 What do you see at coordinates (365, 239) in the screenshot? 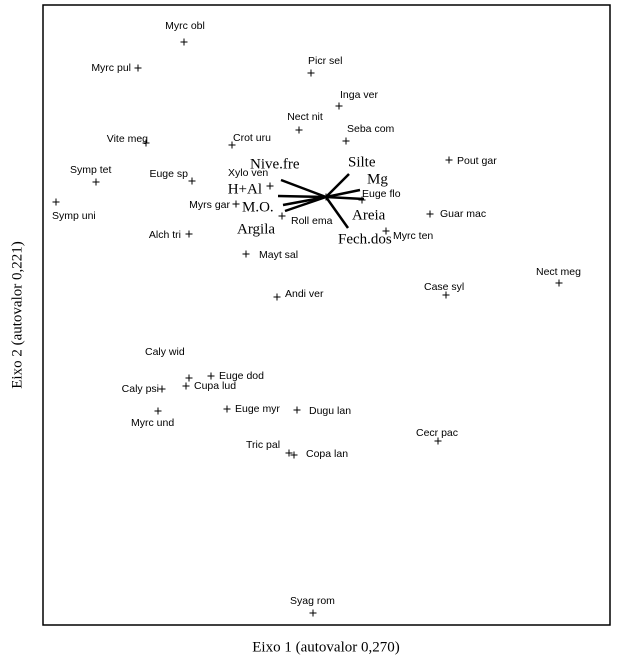
I see `env-label: Fech.dos` at bounding box center [365, 239].